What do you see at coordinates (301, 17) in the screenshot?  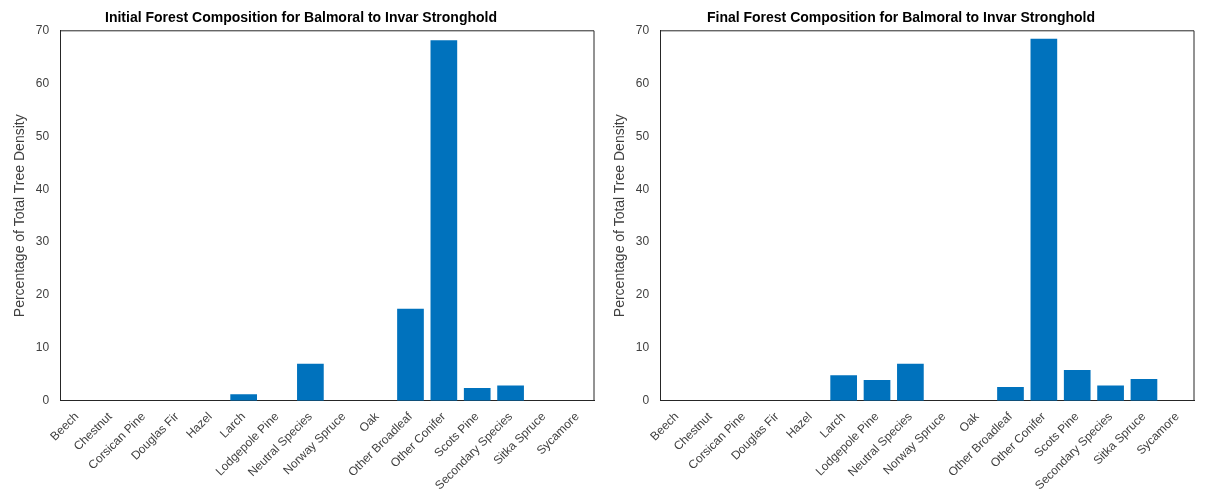 I see `chart-title: Initial Forest Composition for Balmoral to Invar Stronghold` at bounding box center [301, 17].